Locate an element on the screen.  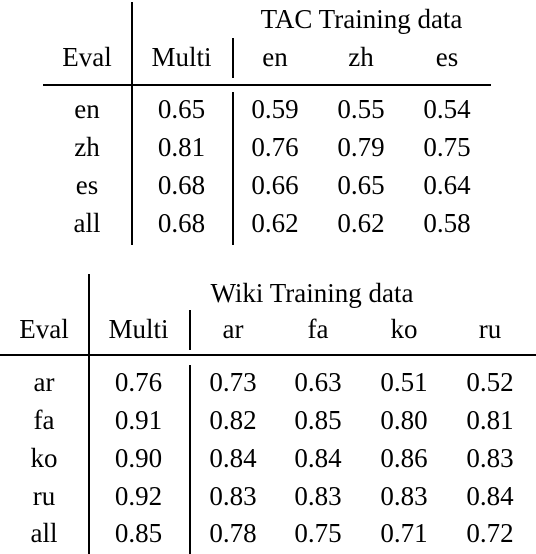
wiki-row-ko-val-ko: 0.86 is located at coordinates (404, 458).